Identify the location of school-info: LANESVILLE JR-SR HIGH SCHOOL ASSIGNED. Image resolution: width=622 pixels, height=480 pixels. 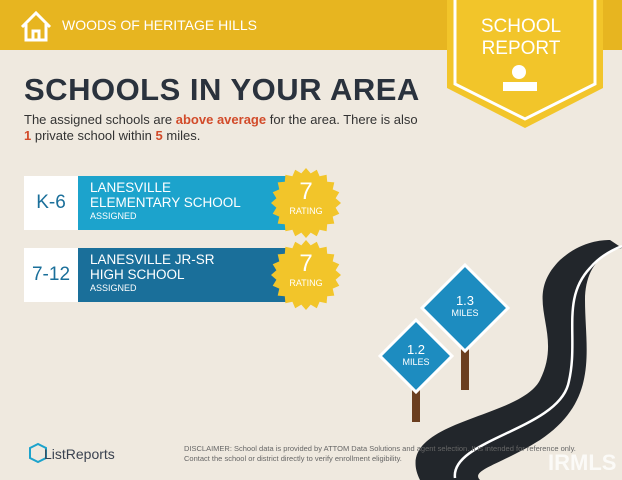
(183, 275).